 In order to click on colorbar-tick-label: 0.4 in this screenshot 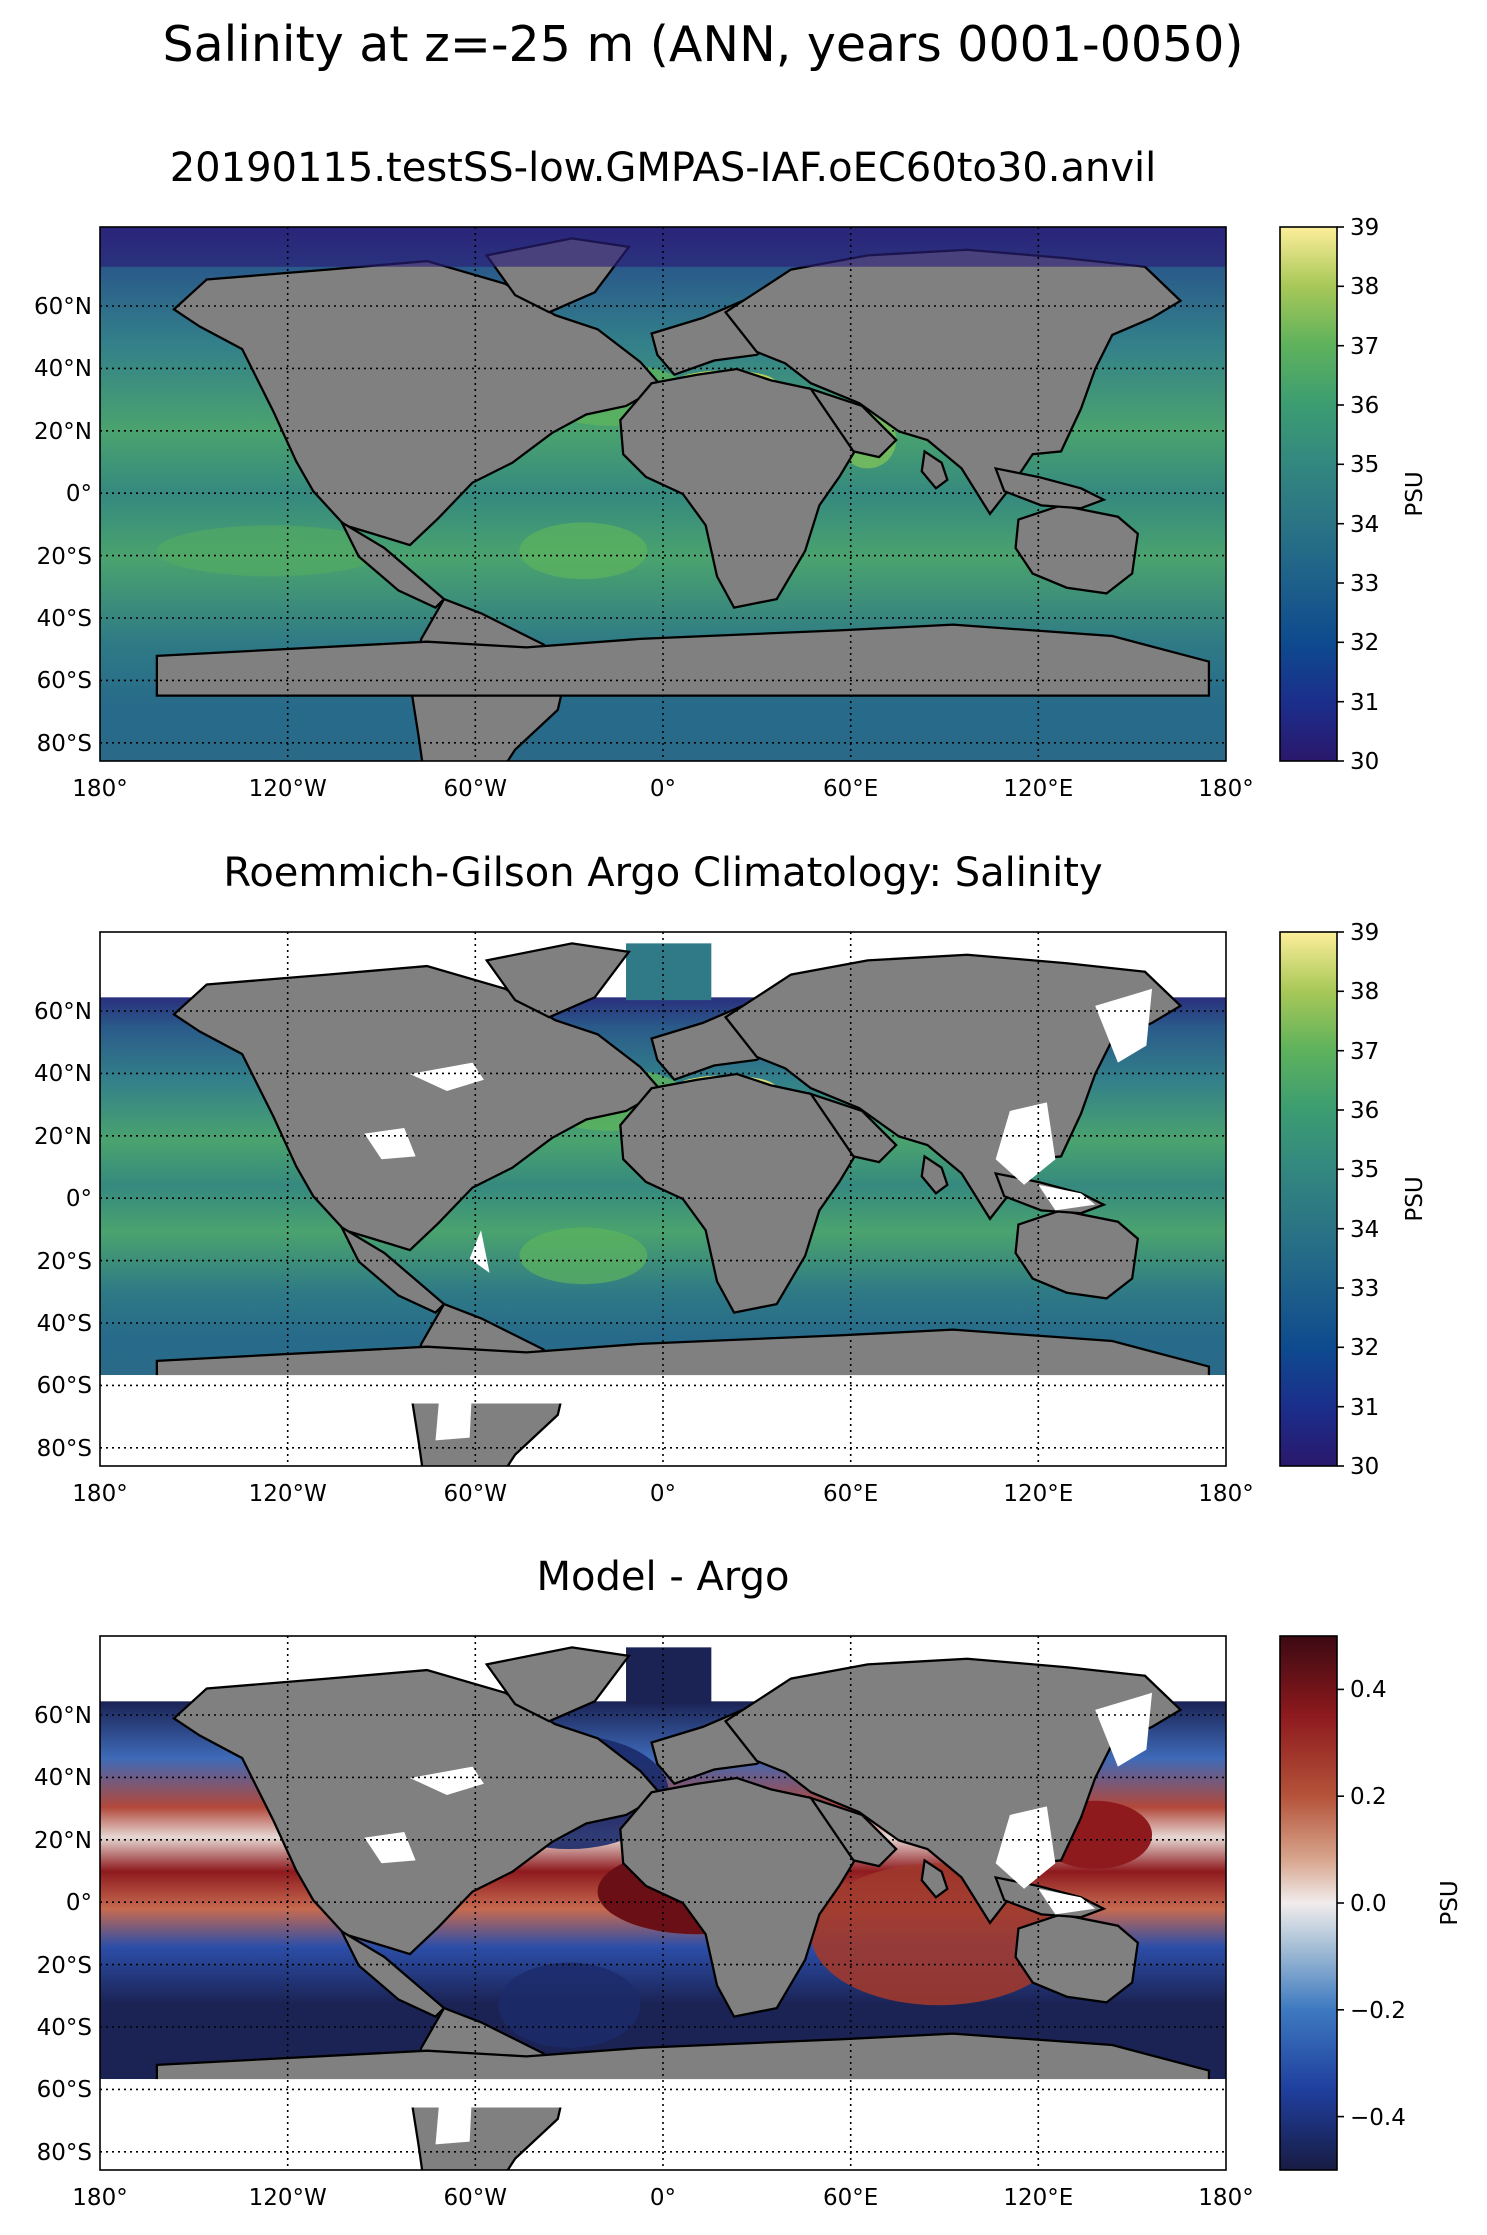, I will do `click(1368, 1690)`.